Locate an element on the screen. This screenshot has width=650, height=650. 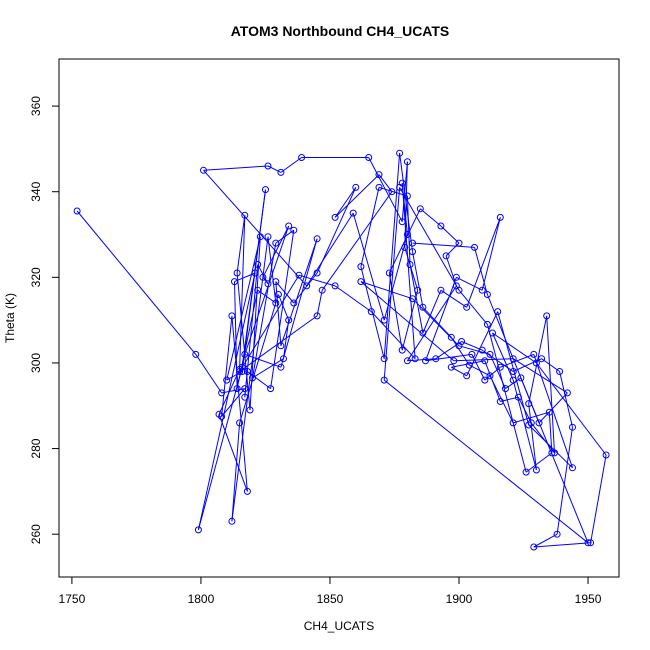
x-axis: 1750 1800 1850 1900 1950 is located at coordinates (330, 591).